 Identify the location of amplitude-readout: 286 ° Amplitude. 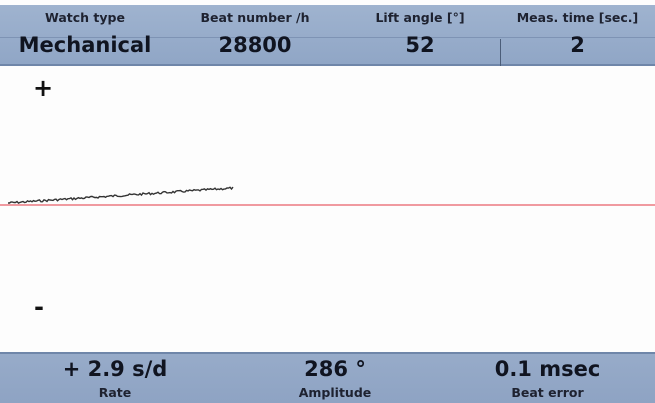
(335, 378).